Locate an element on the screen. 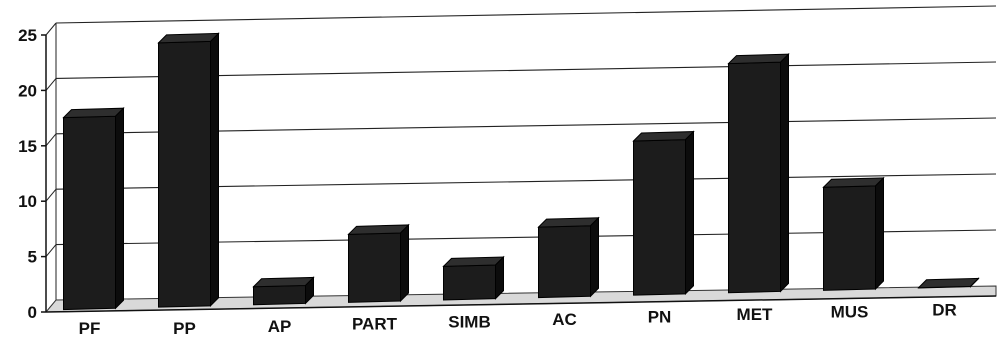  gridline is located at coordinates (526, 14).